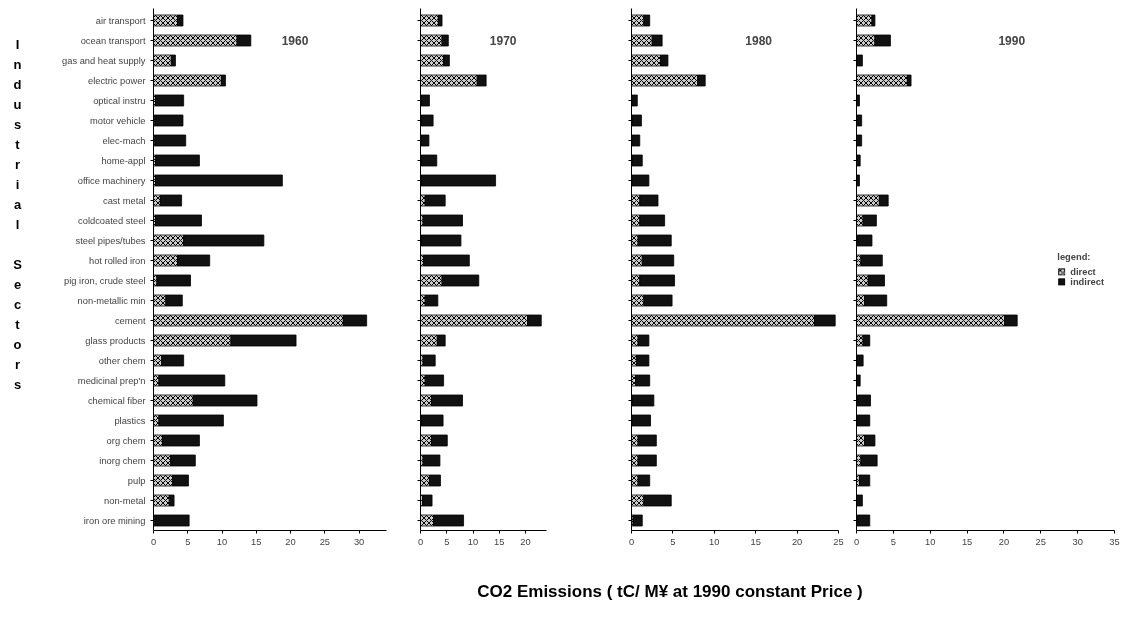 The image size is (1130, 617). Describe the element at coordinates (670, 592) in the screenshot. I see `x-axis-title: CO2 Emissions ( tC/ M¥ at 1990 constant Price )` at that location.